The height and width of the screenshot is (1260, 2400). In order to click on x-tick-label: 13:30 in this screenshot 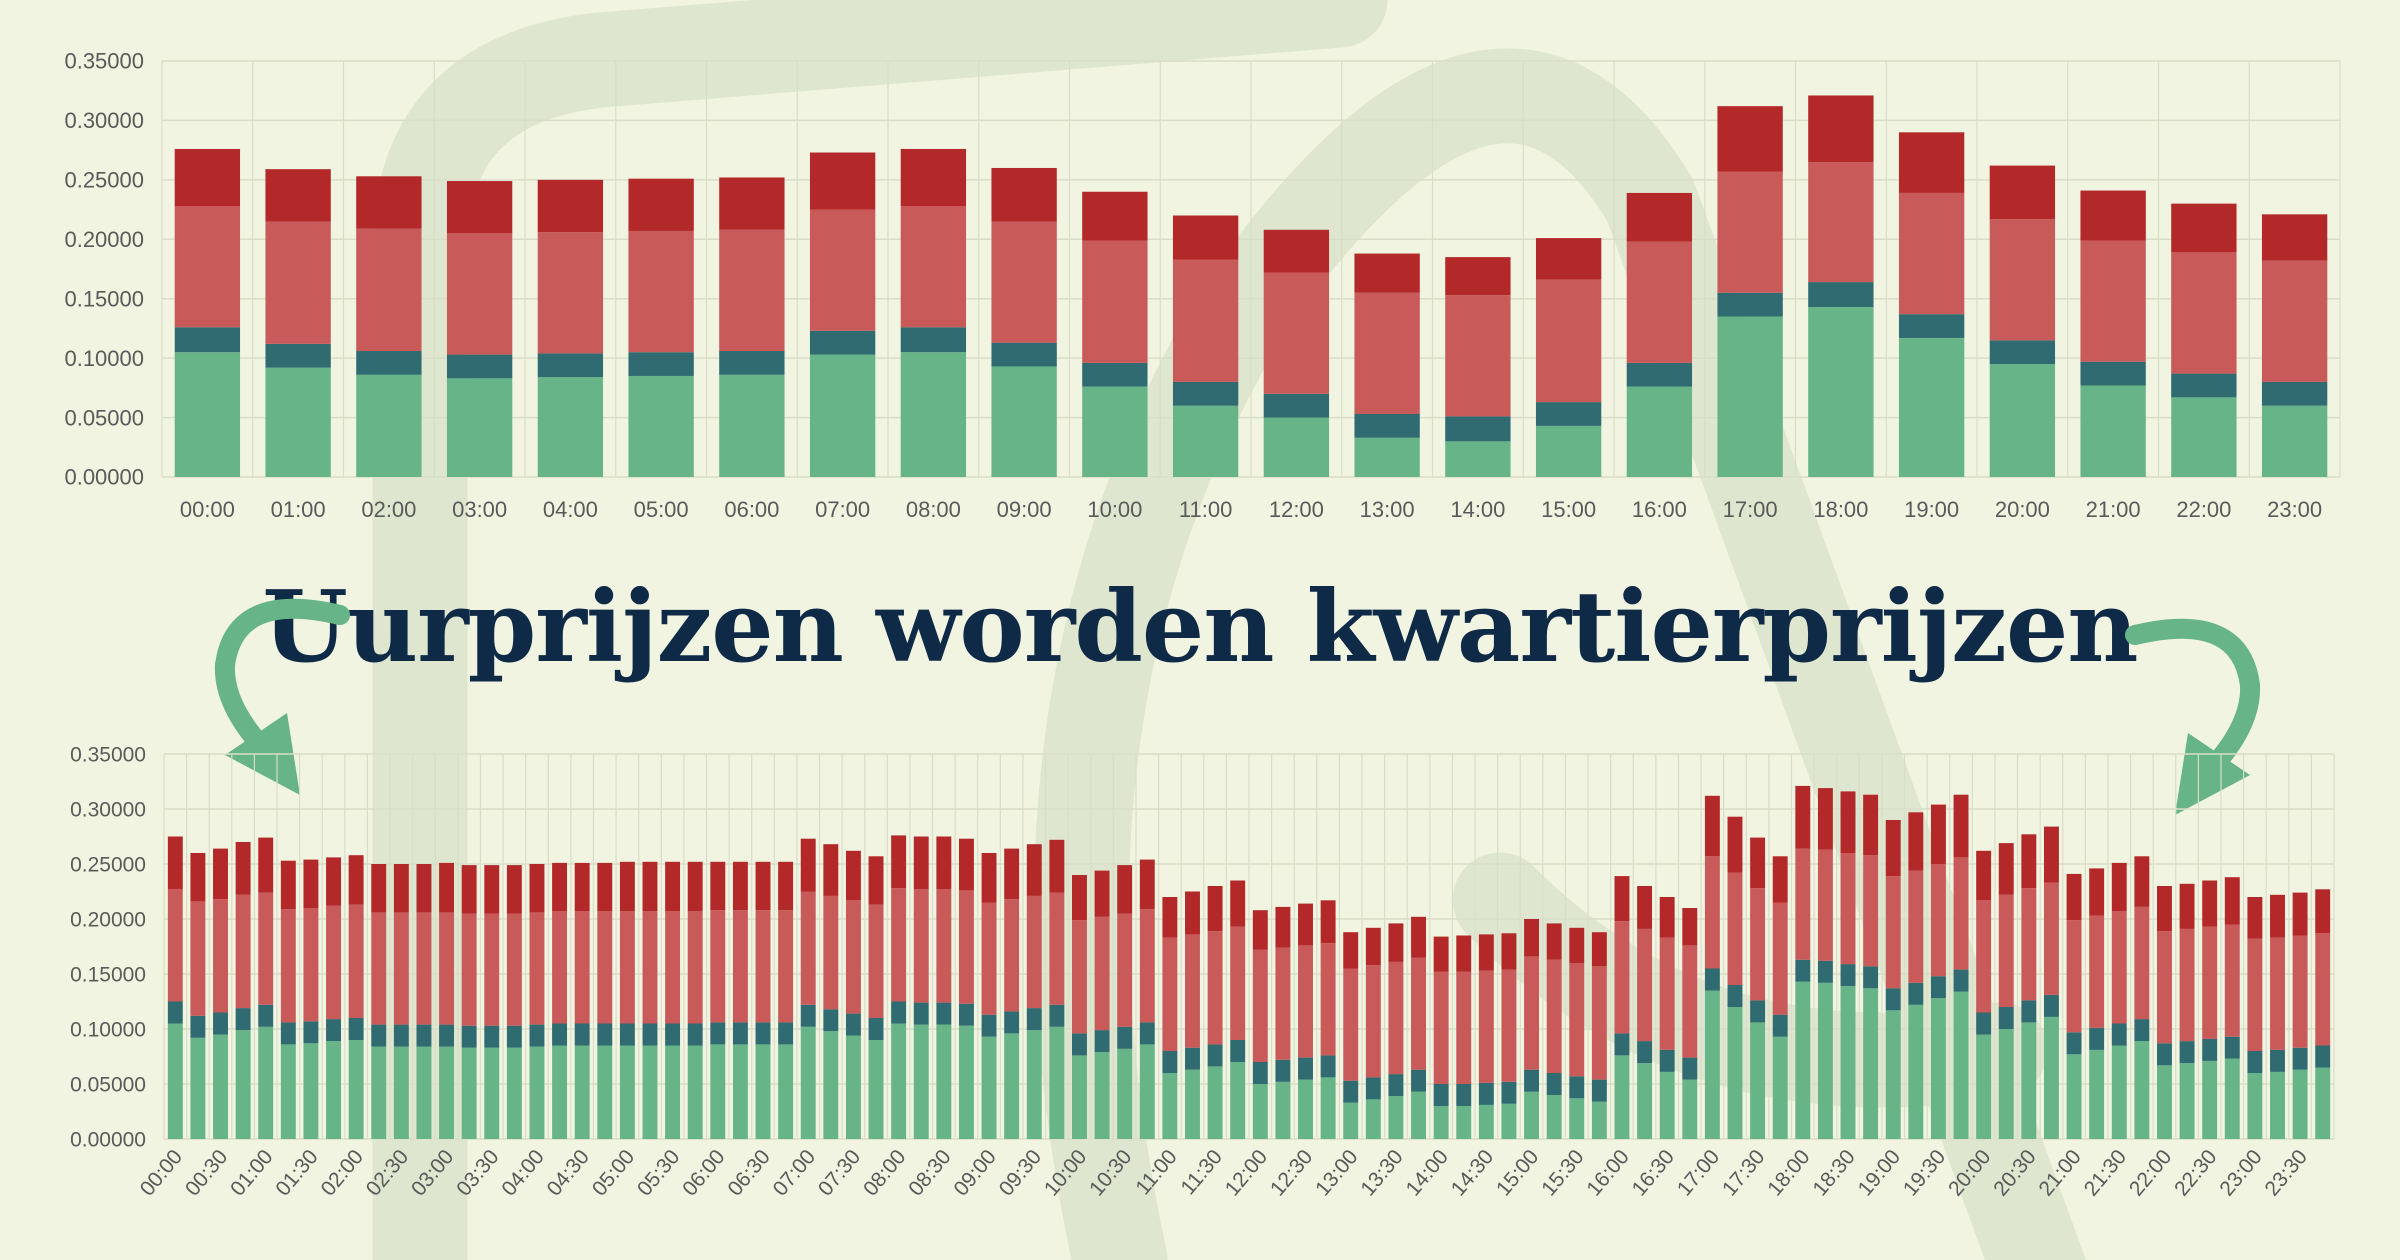, I will do `click(1381, 1172)`.